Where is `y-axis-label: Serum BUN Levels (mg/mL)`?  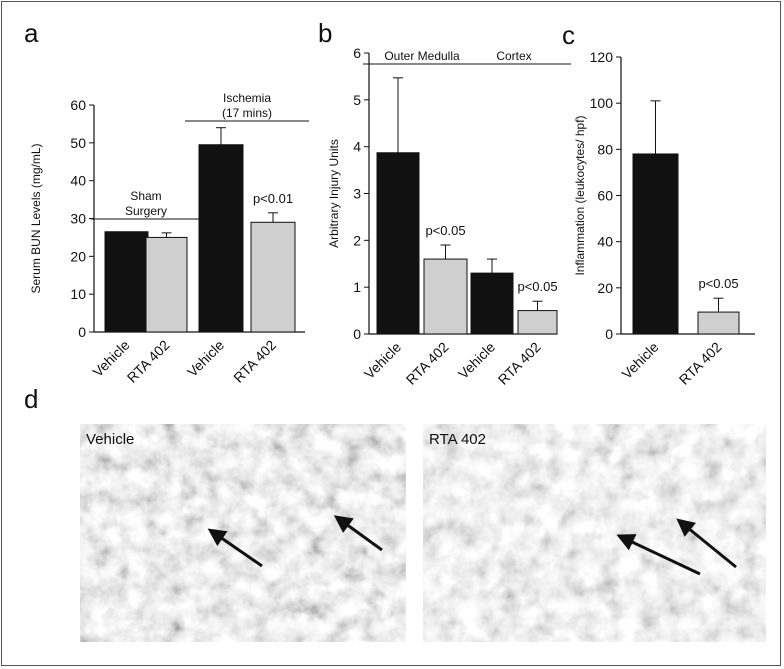 y-axis-label: Serum BUN Levels (mg/mL) is located at coordinates (36, 218).